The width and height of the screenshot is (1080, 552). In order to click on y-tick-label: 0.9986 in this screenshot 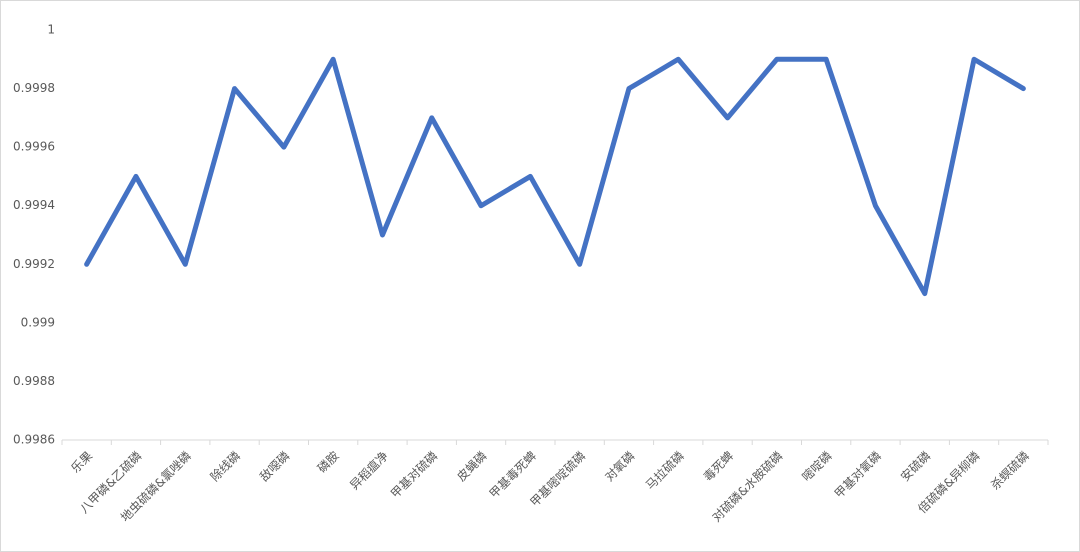, I will do `click(34, 440)`.